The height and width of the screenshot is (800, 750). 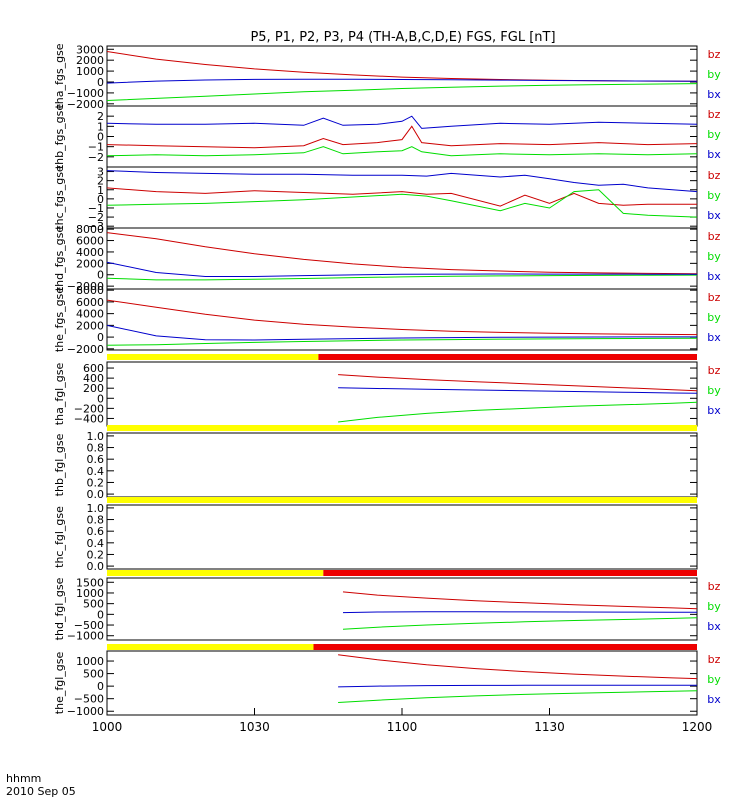 I want to click on y-tick-label: 1.0, so click(x=96, y=436).